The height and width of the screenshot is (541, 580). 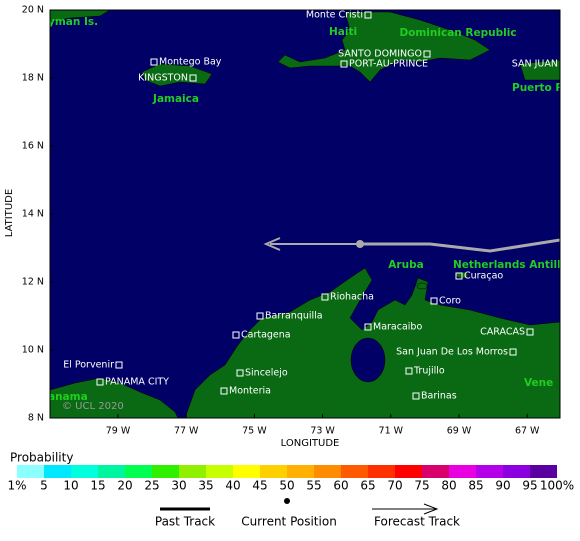 I want to click on place-label: El Porvenir, so click(x=88, y=365).